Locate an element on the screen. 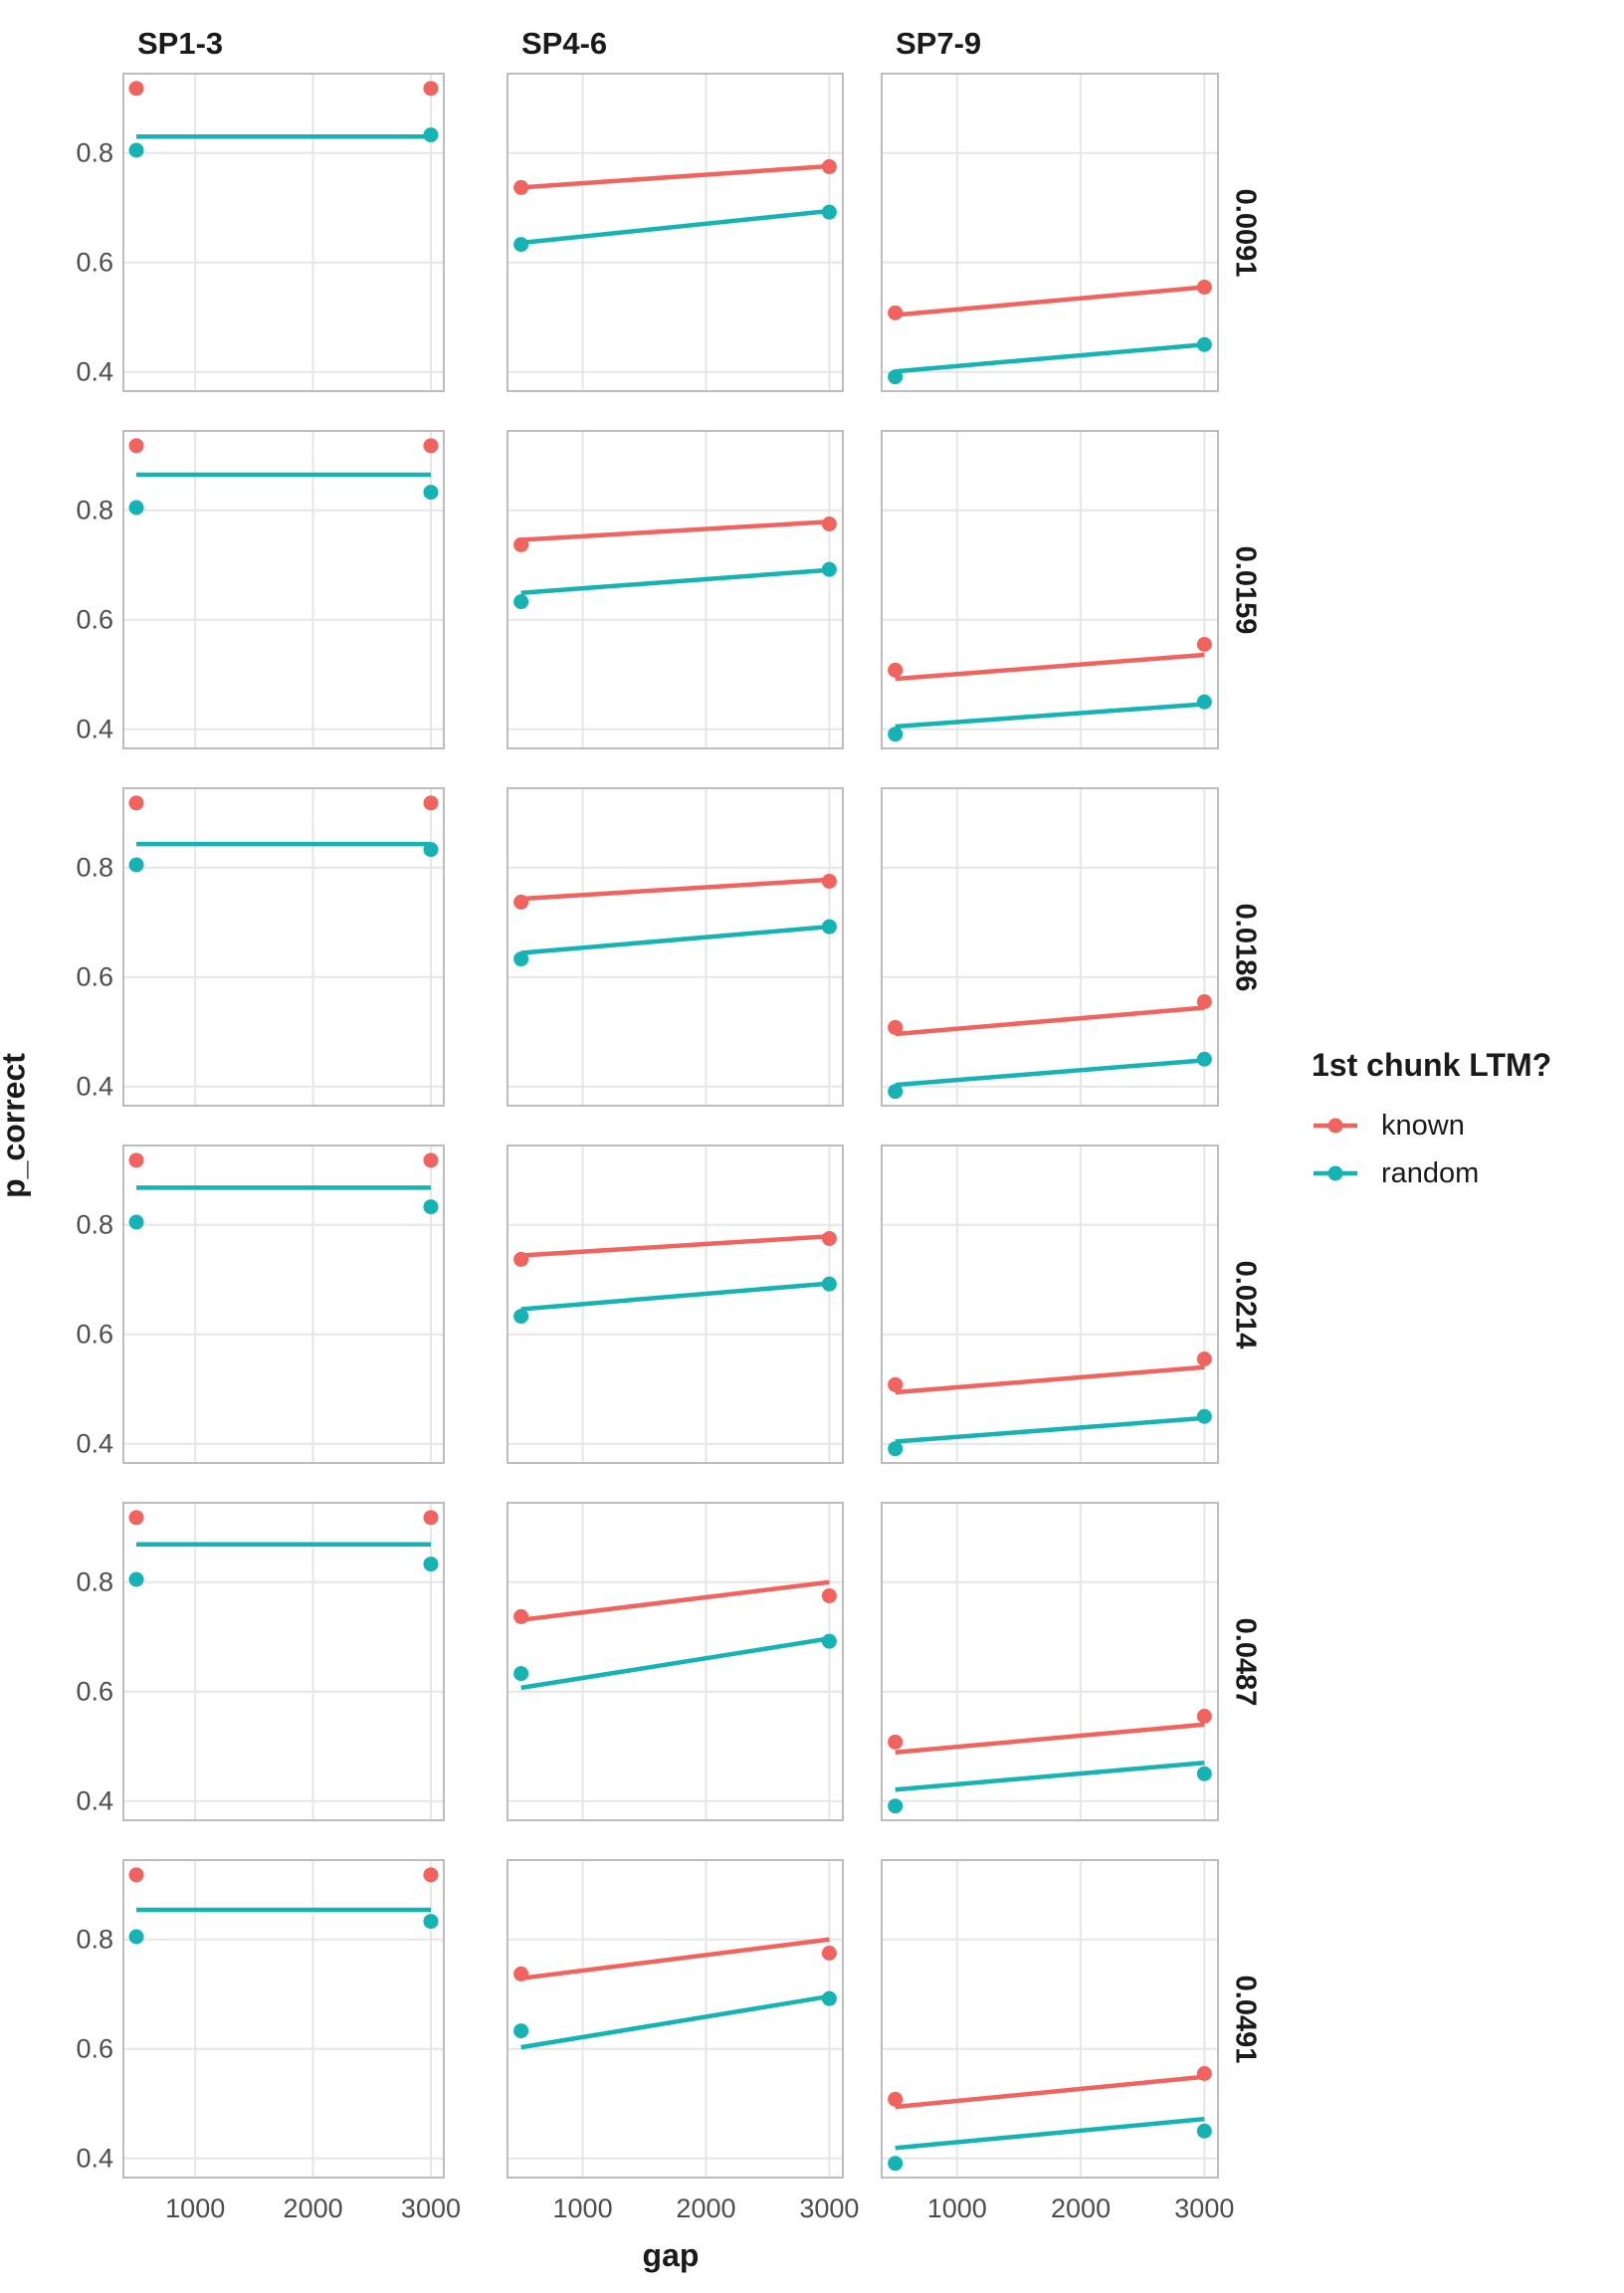 This screenshot has height=2293, width=1624. legend-entry-known: known is located at coordinates (1466, 1126).